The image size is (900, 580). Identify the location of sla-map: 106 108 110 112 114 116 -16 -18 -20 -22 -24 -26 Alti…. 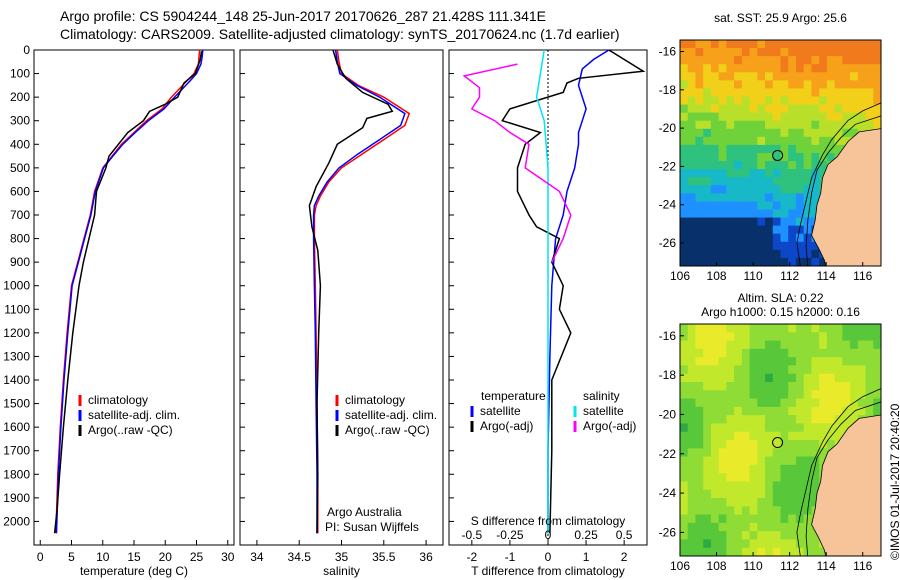
(770, 432).